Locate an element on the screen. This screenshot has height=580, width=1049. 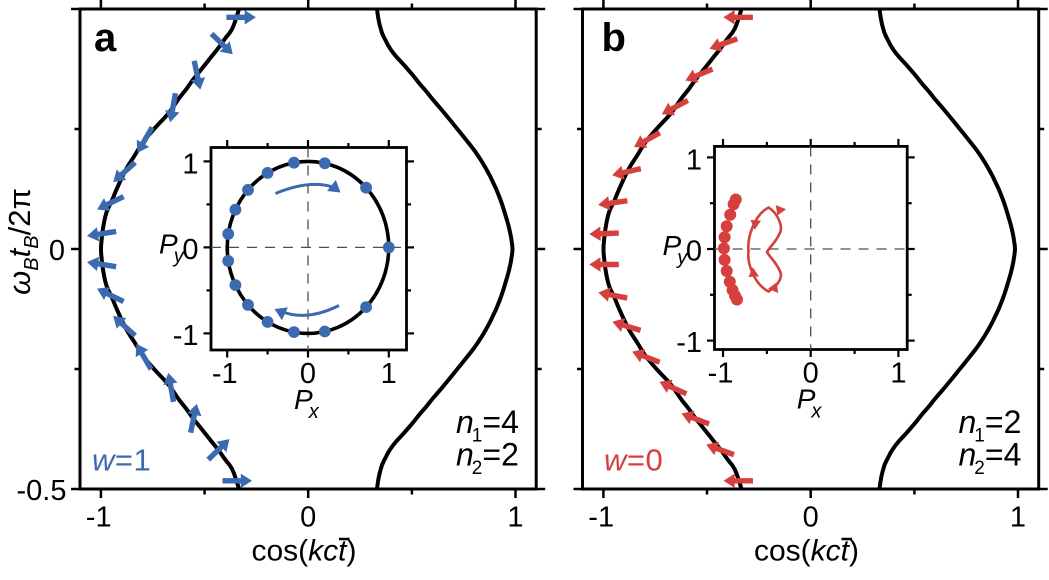
svg-text: n2=2 is located at coordinates (487, 458).